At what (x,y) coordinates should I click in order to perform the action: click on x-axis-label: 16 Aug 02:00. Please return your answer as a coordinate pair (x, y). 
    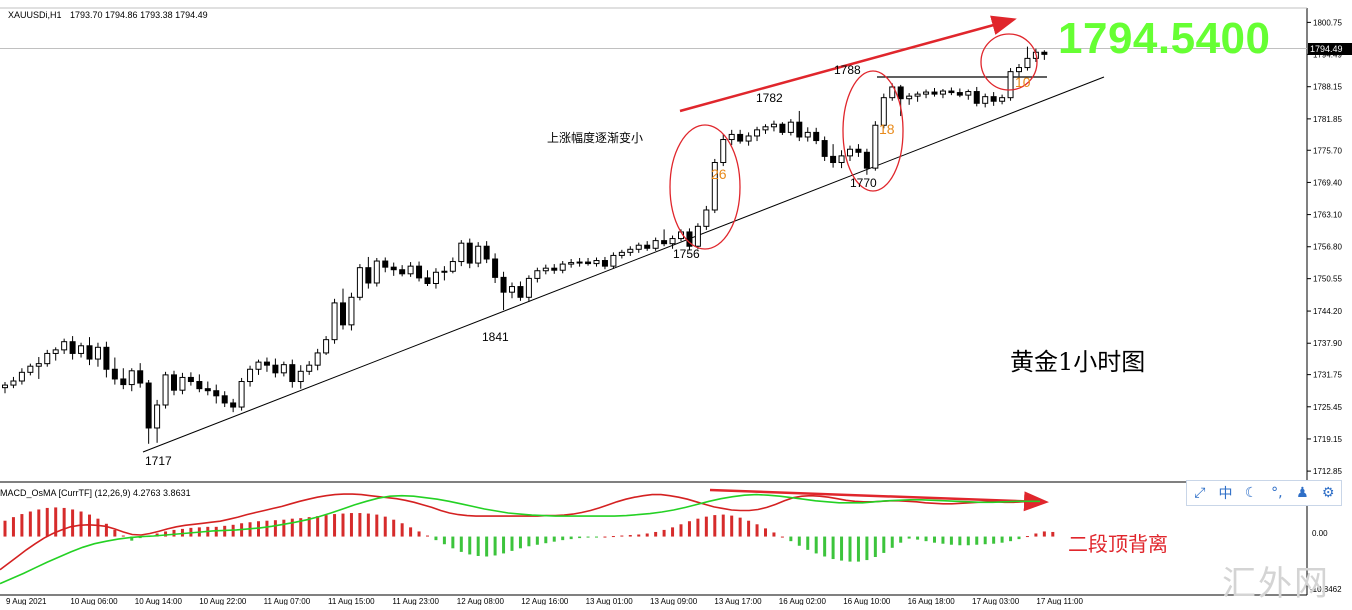
    Looking at the image, I should click on (803, 601).